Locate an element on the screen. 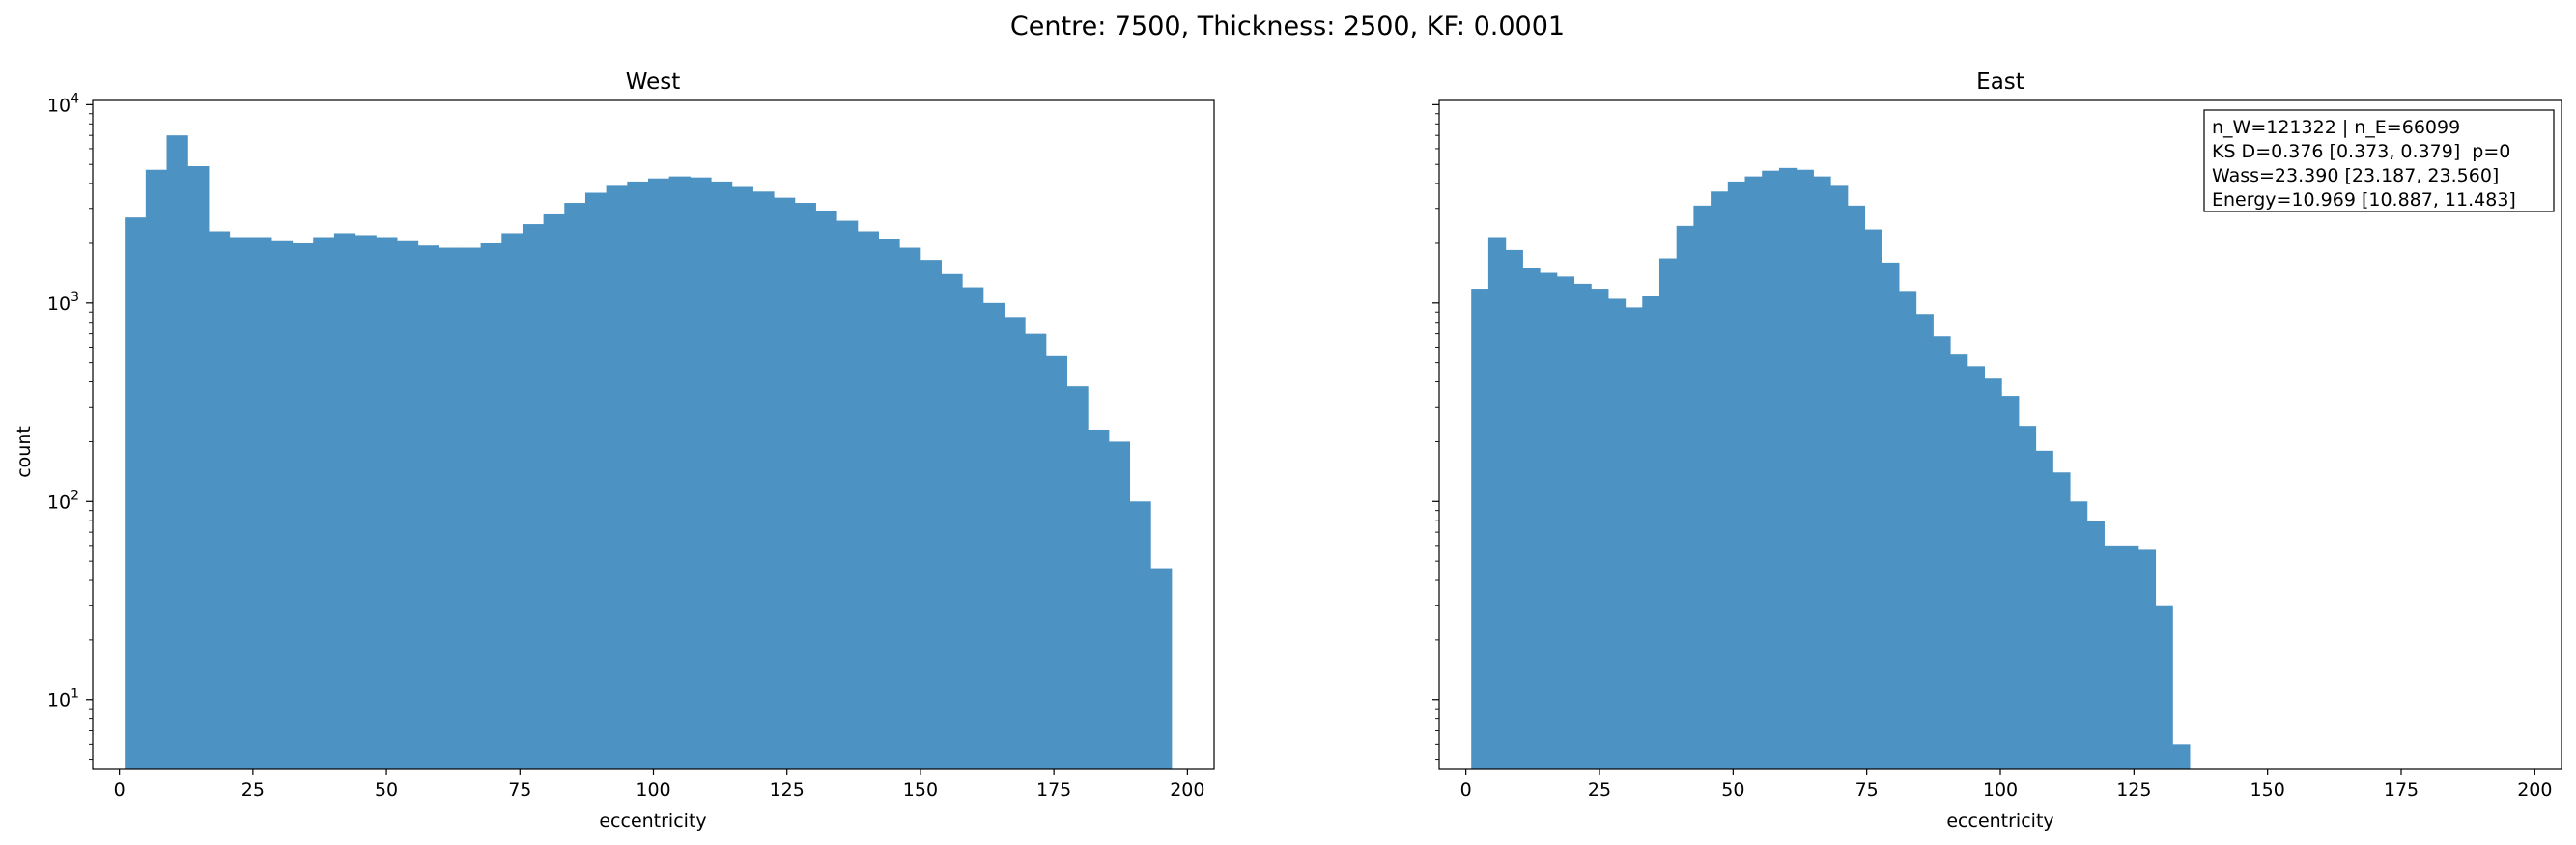  west-x-tick-label: 150 is located at coordinates (920, 790).